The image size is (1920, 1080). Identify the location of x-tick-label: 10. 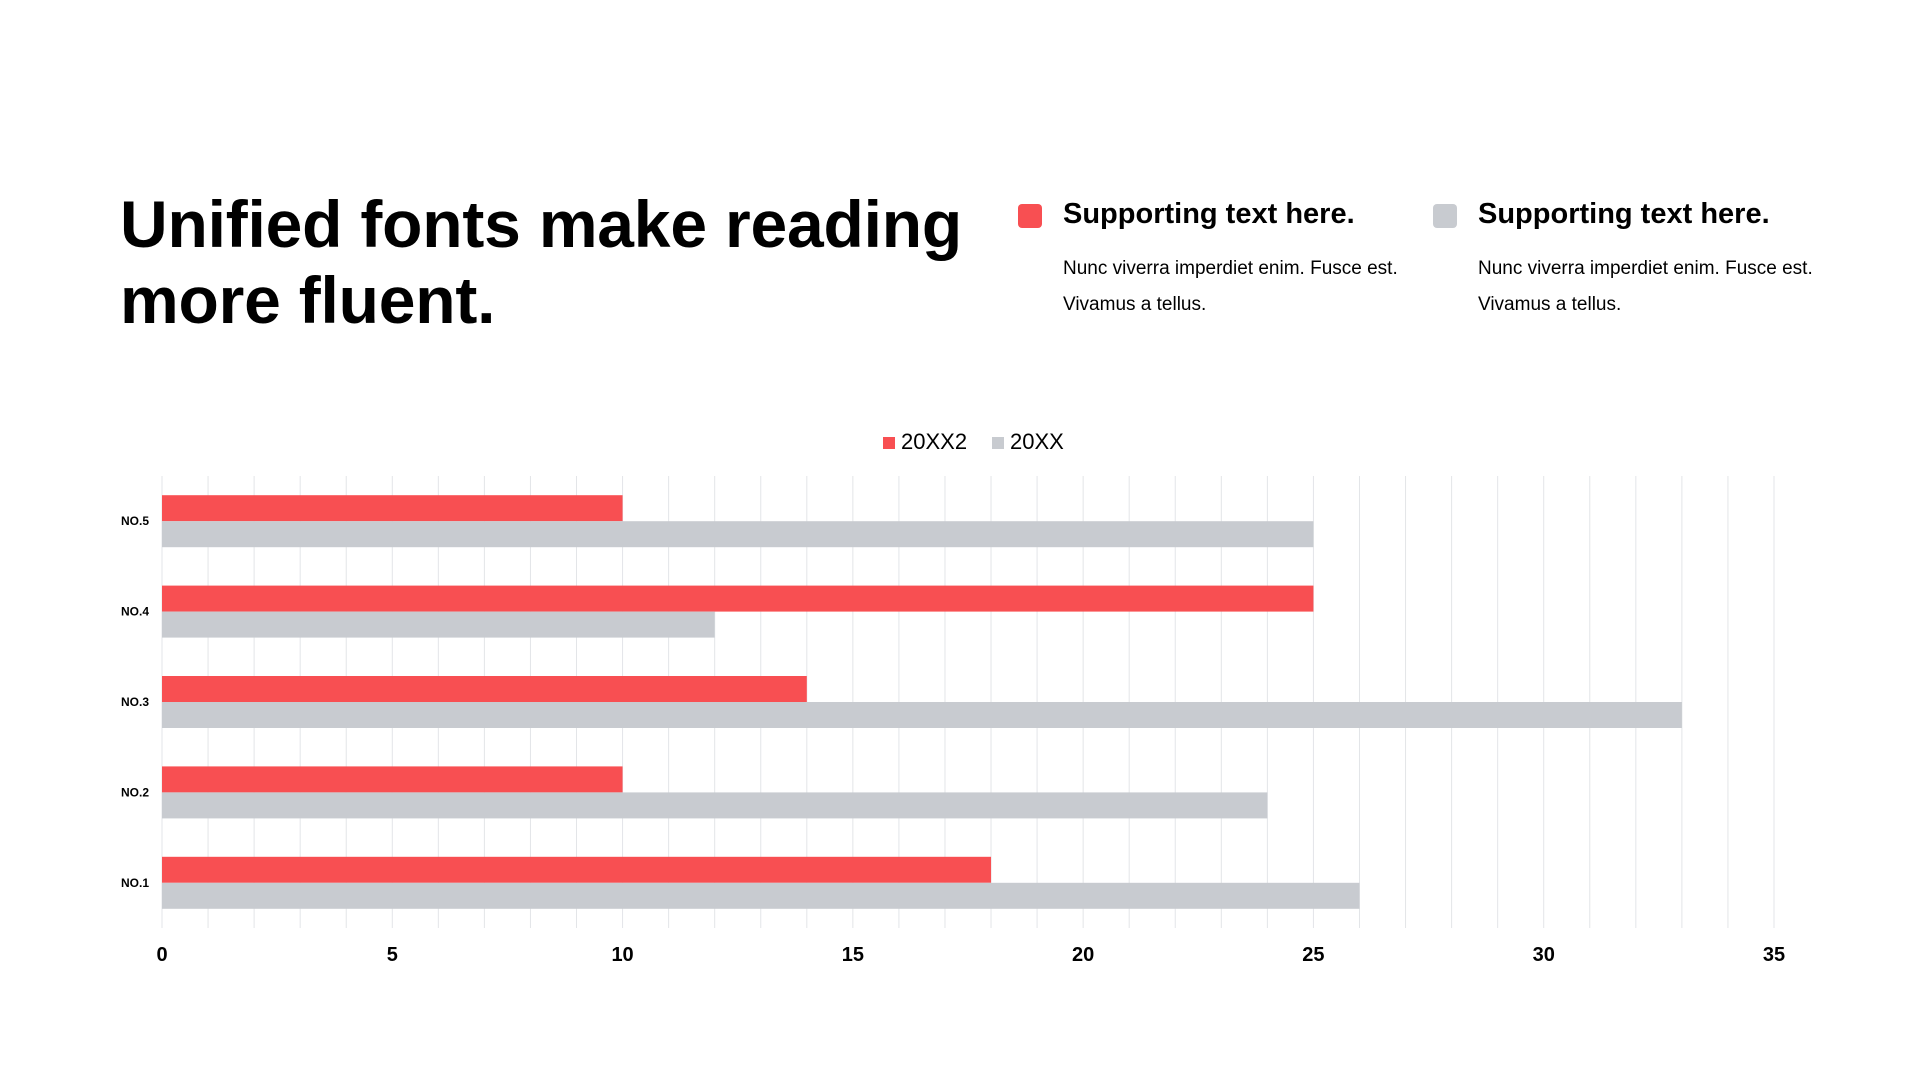
(622, 955).